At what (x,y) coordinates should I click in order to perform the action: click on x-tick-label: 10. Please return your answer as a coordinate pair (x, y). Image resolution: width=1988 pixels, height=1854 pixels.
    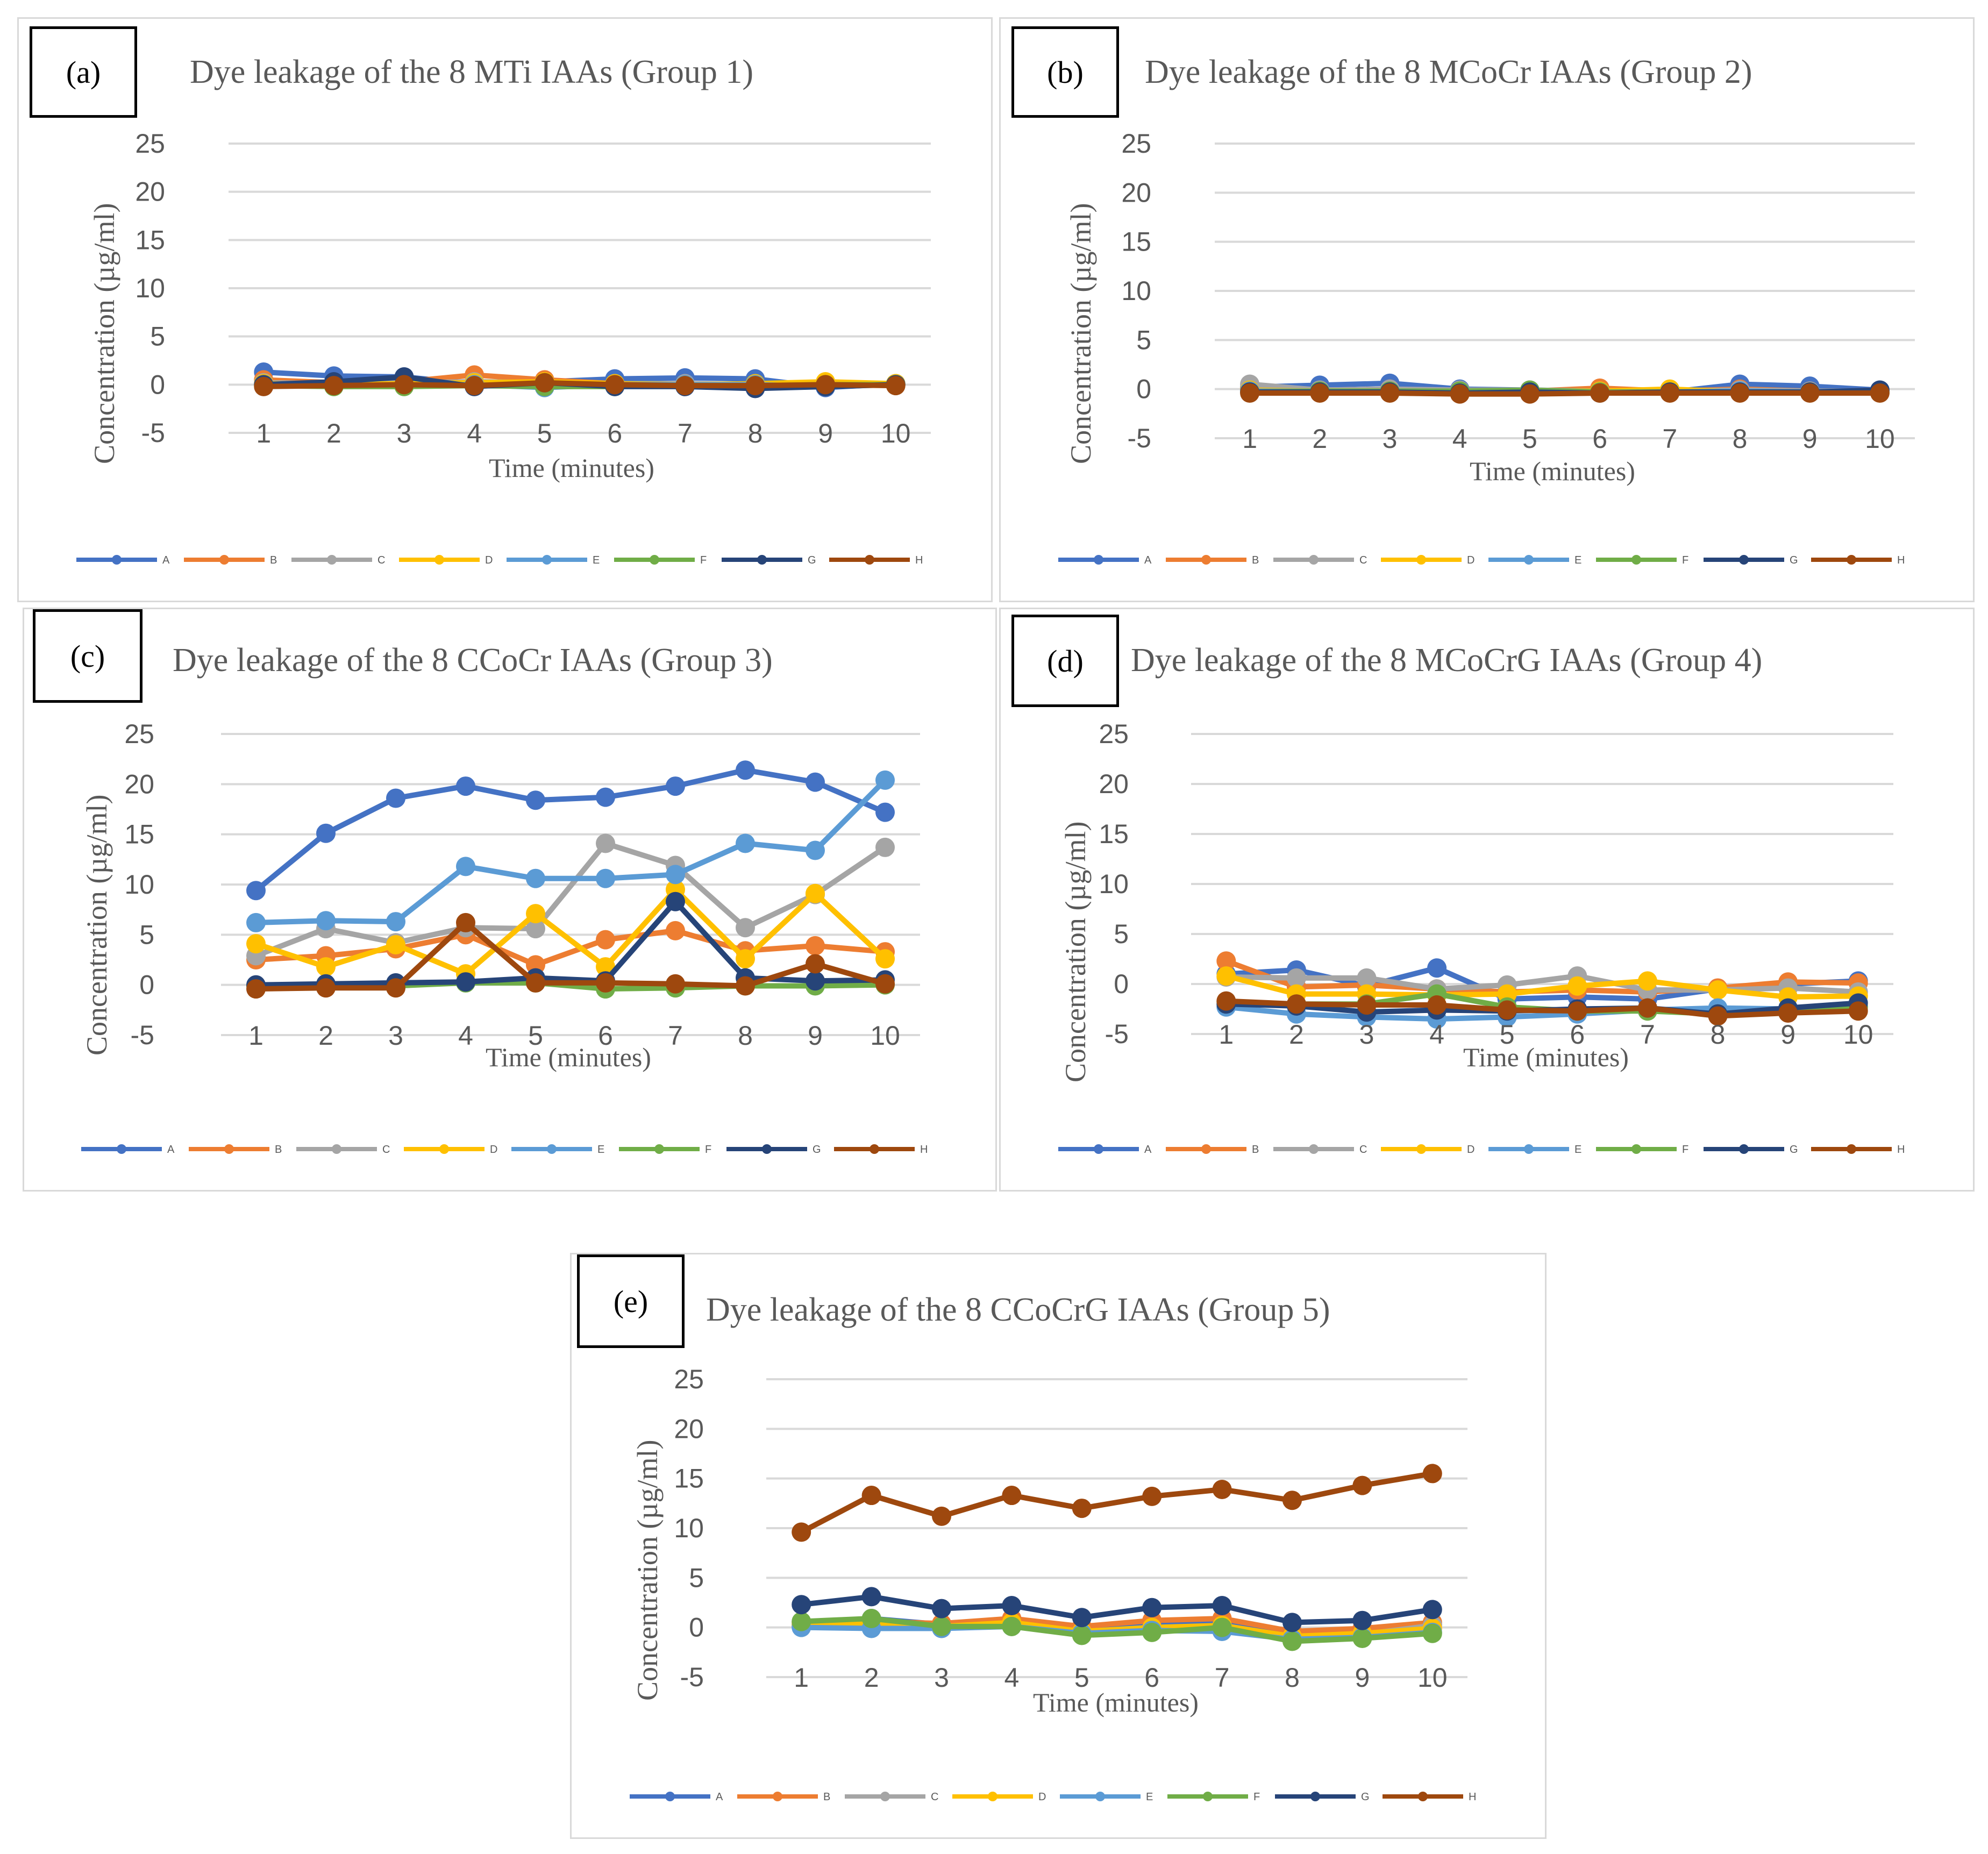
    Looking at the image, I should click on (896, 433).